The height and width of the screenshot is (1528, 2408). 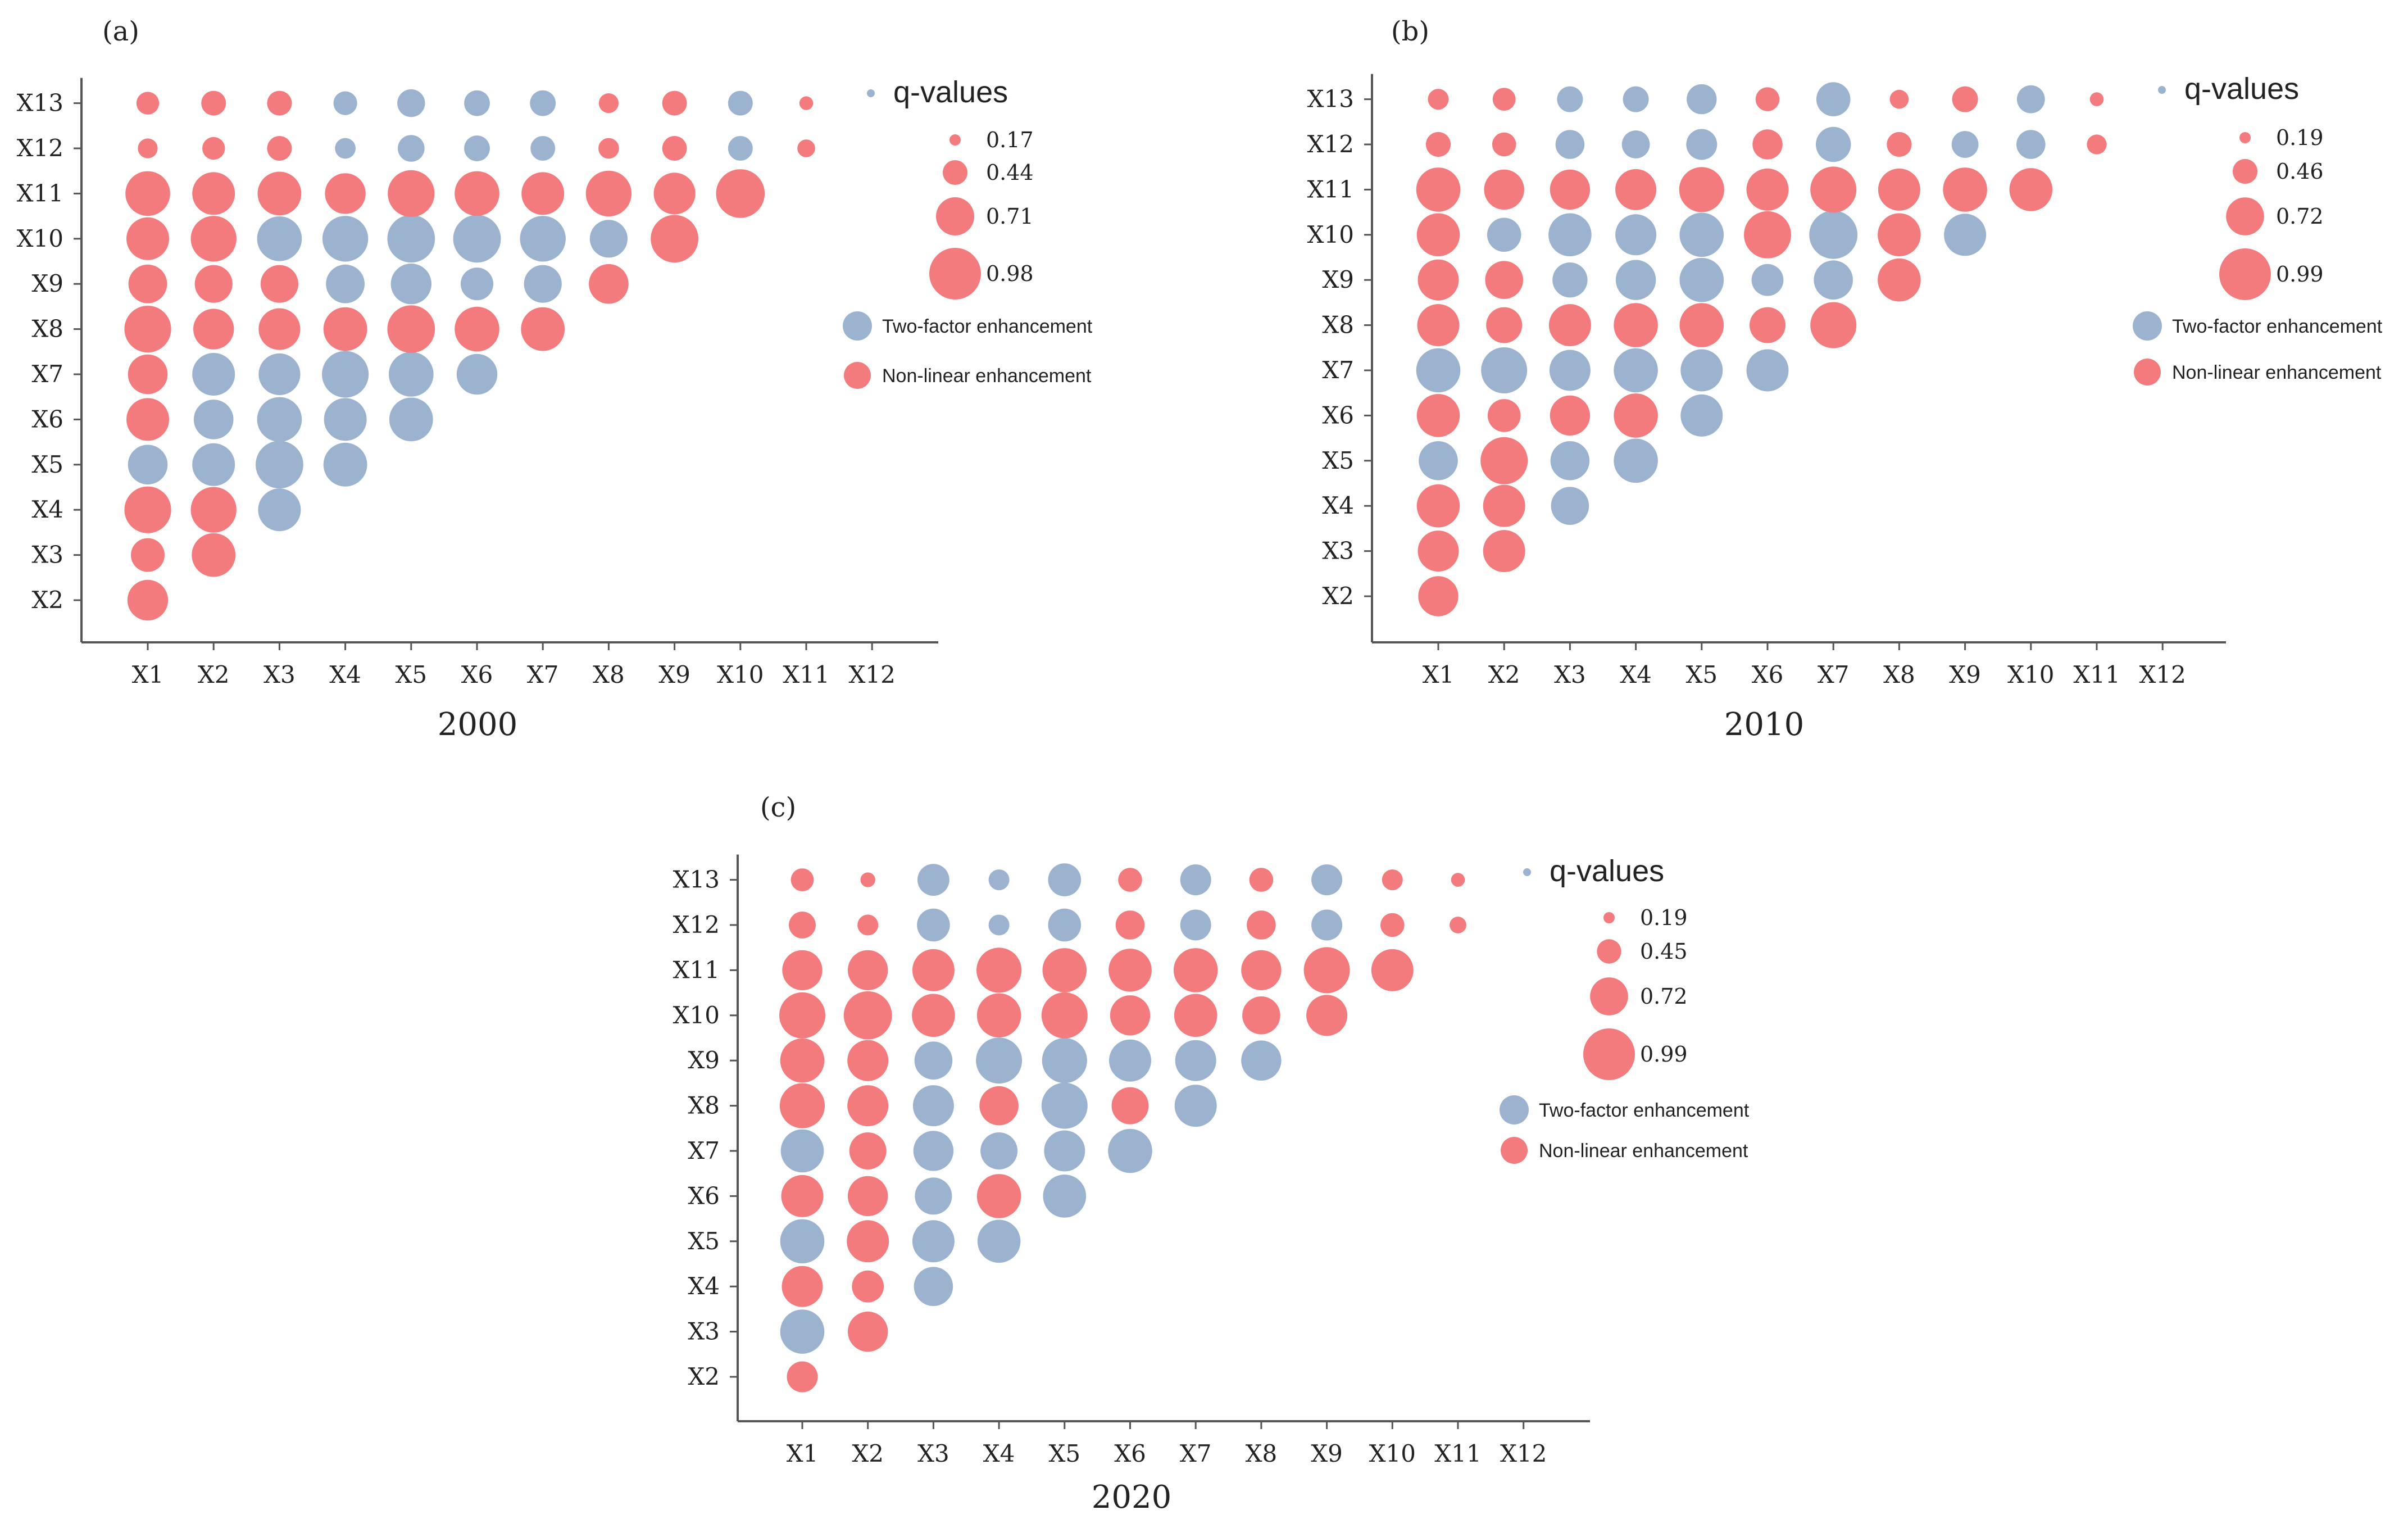 I want to click on panel-c-bubble-x8-x5, so click(x=1064, y=1105).